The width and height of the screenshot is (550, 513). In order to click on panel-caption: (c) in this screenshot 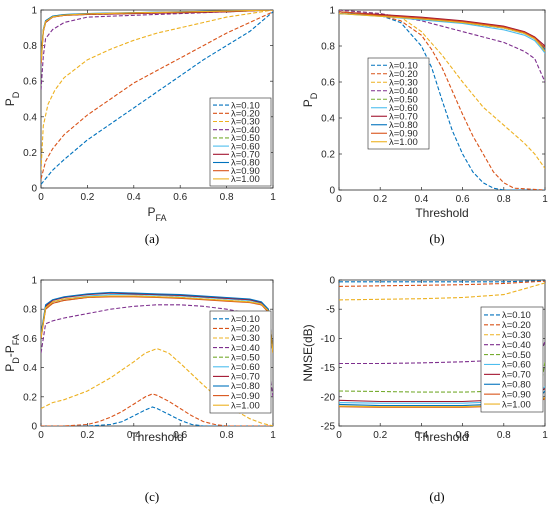, I will do `click(152, 496)`.